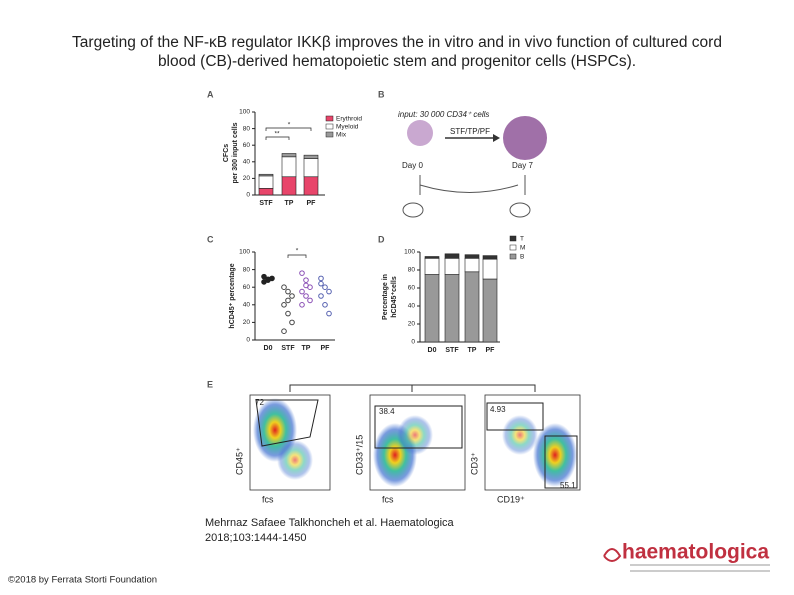 The height and width of the screenshot is (595, 794). I want to click on x-axis-label: CD19⁺, so click(511, 499).